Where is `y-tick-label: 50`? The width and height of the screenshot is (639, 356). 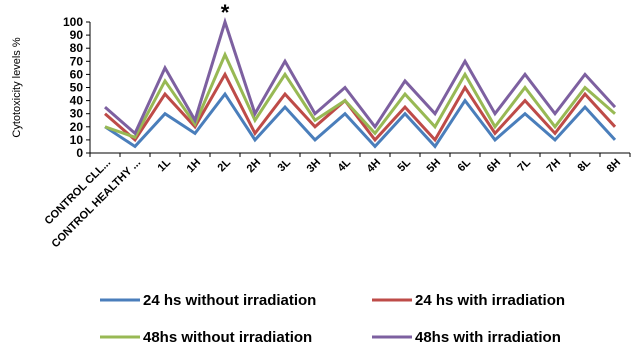 y-tick-label: 50 is located at coordinates (77, 88).